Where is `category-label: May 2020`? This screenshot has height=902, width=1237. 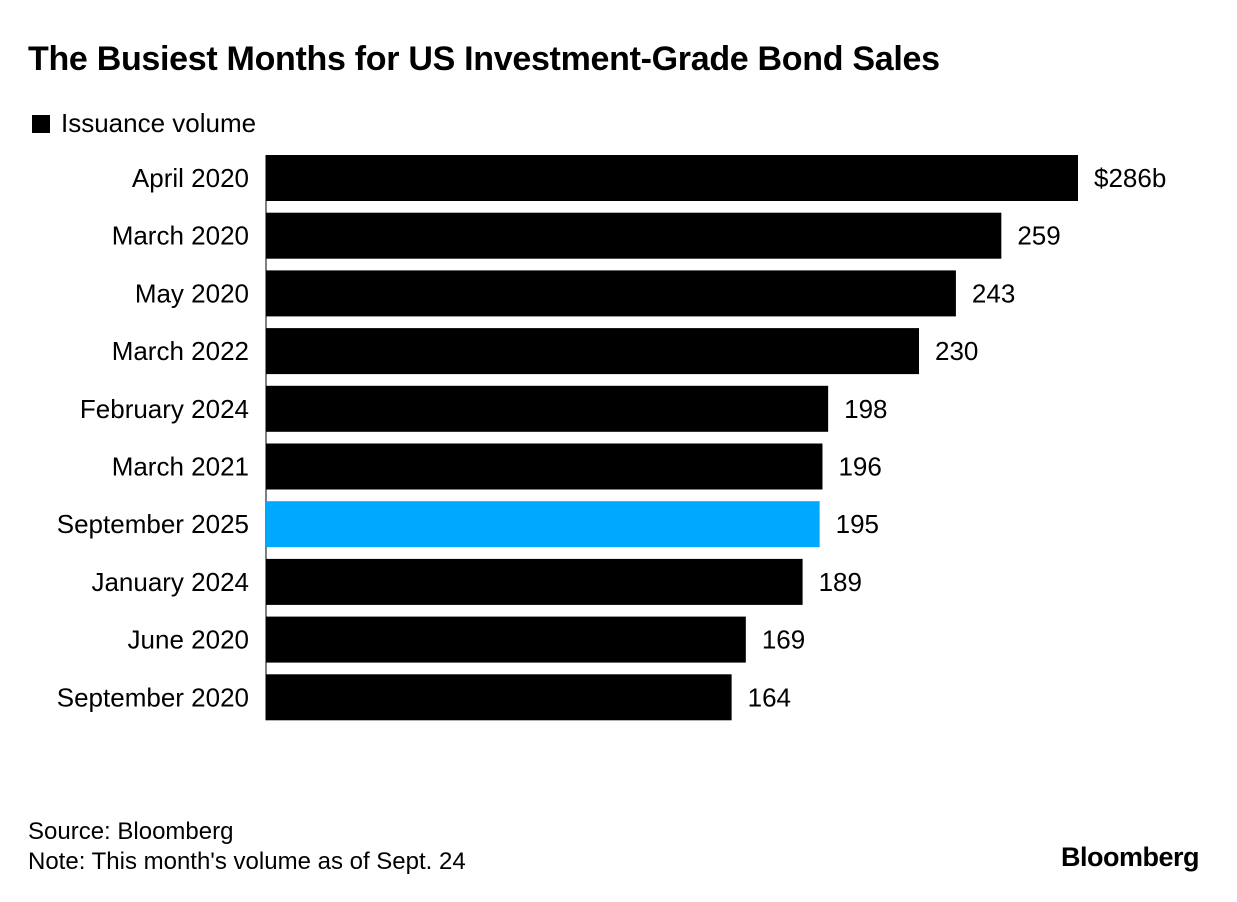
category-label: May 2020 is located at coordinates (192, 293).